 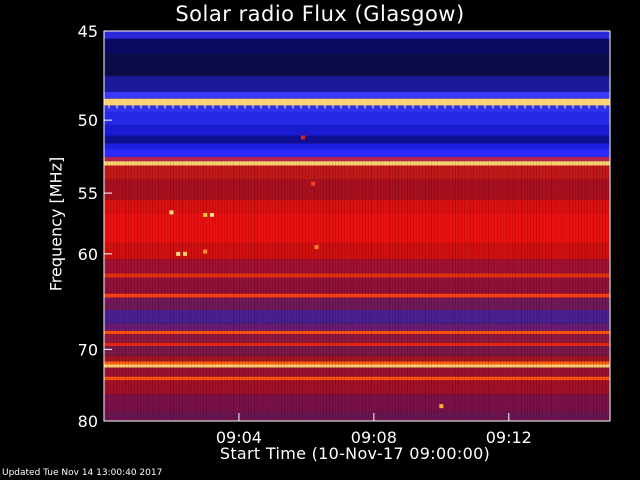 I want to click on y-tick-label: 70, so click(x=88, y=349).